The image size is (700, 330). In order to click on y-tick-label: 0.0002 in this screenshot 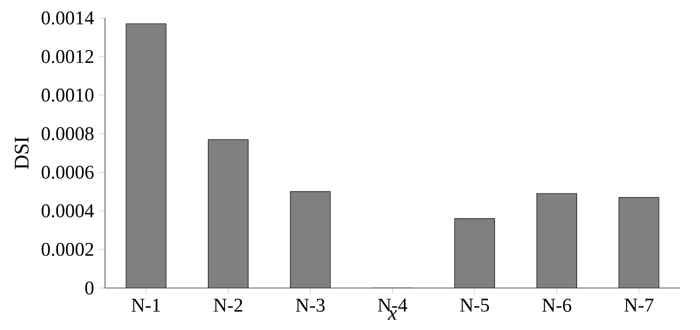, I will do `click(68, 249)`.